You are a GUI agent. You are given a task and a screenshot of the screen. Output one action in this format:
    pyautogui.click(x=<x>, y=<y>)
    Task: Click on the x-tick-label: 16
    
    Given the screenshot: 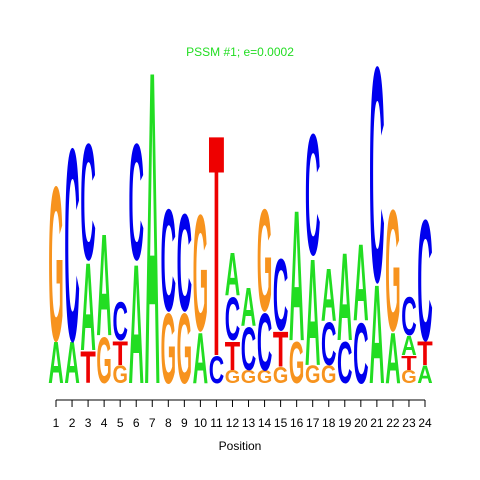 What is the action you would take?
    pyautogui.click(x=297, y=423)
    